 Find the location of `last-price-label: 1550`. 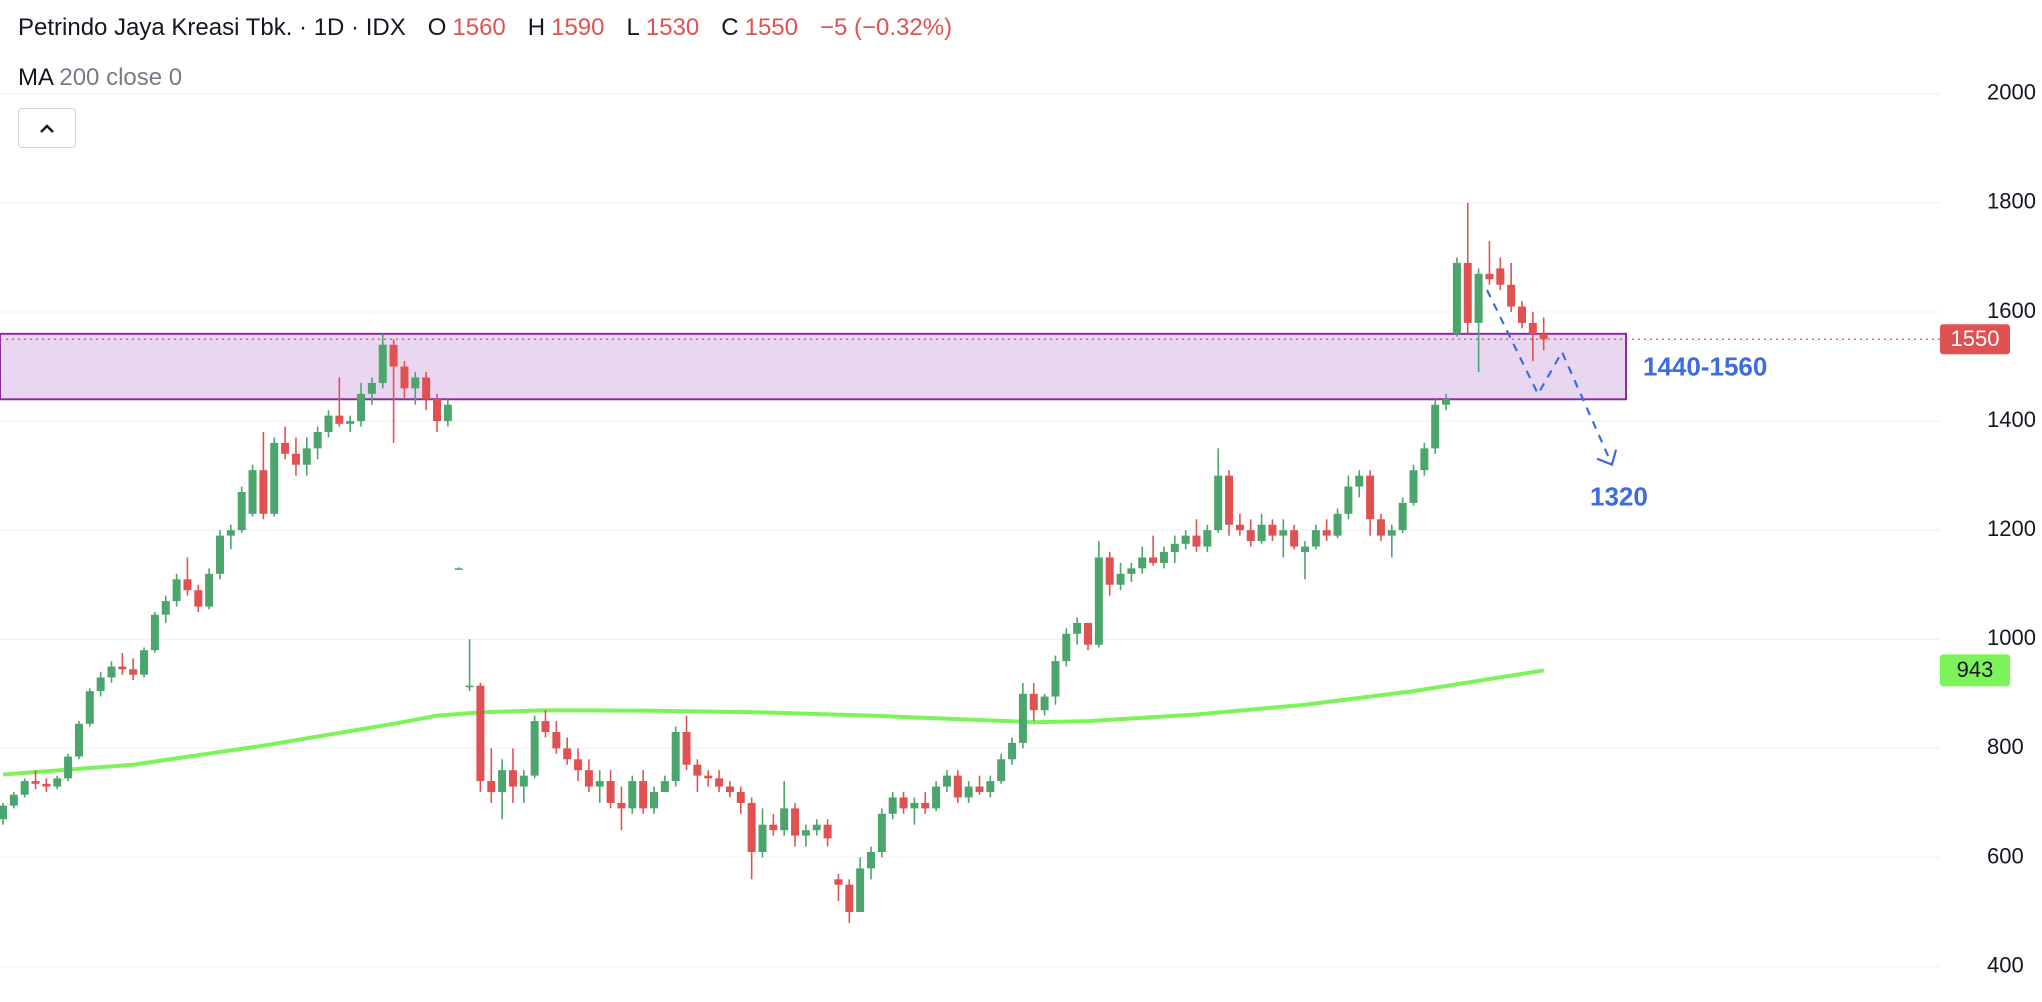

last-price-label: 1550 is located at coordinates (1975, 338).